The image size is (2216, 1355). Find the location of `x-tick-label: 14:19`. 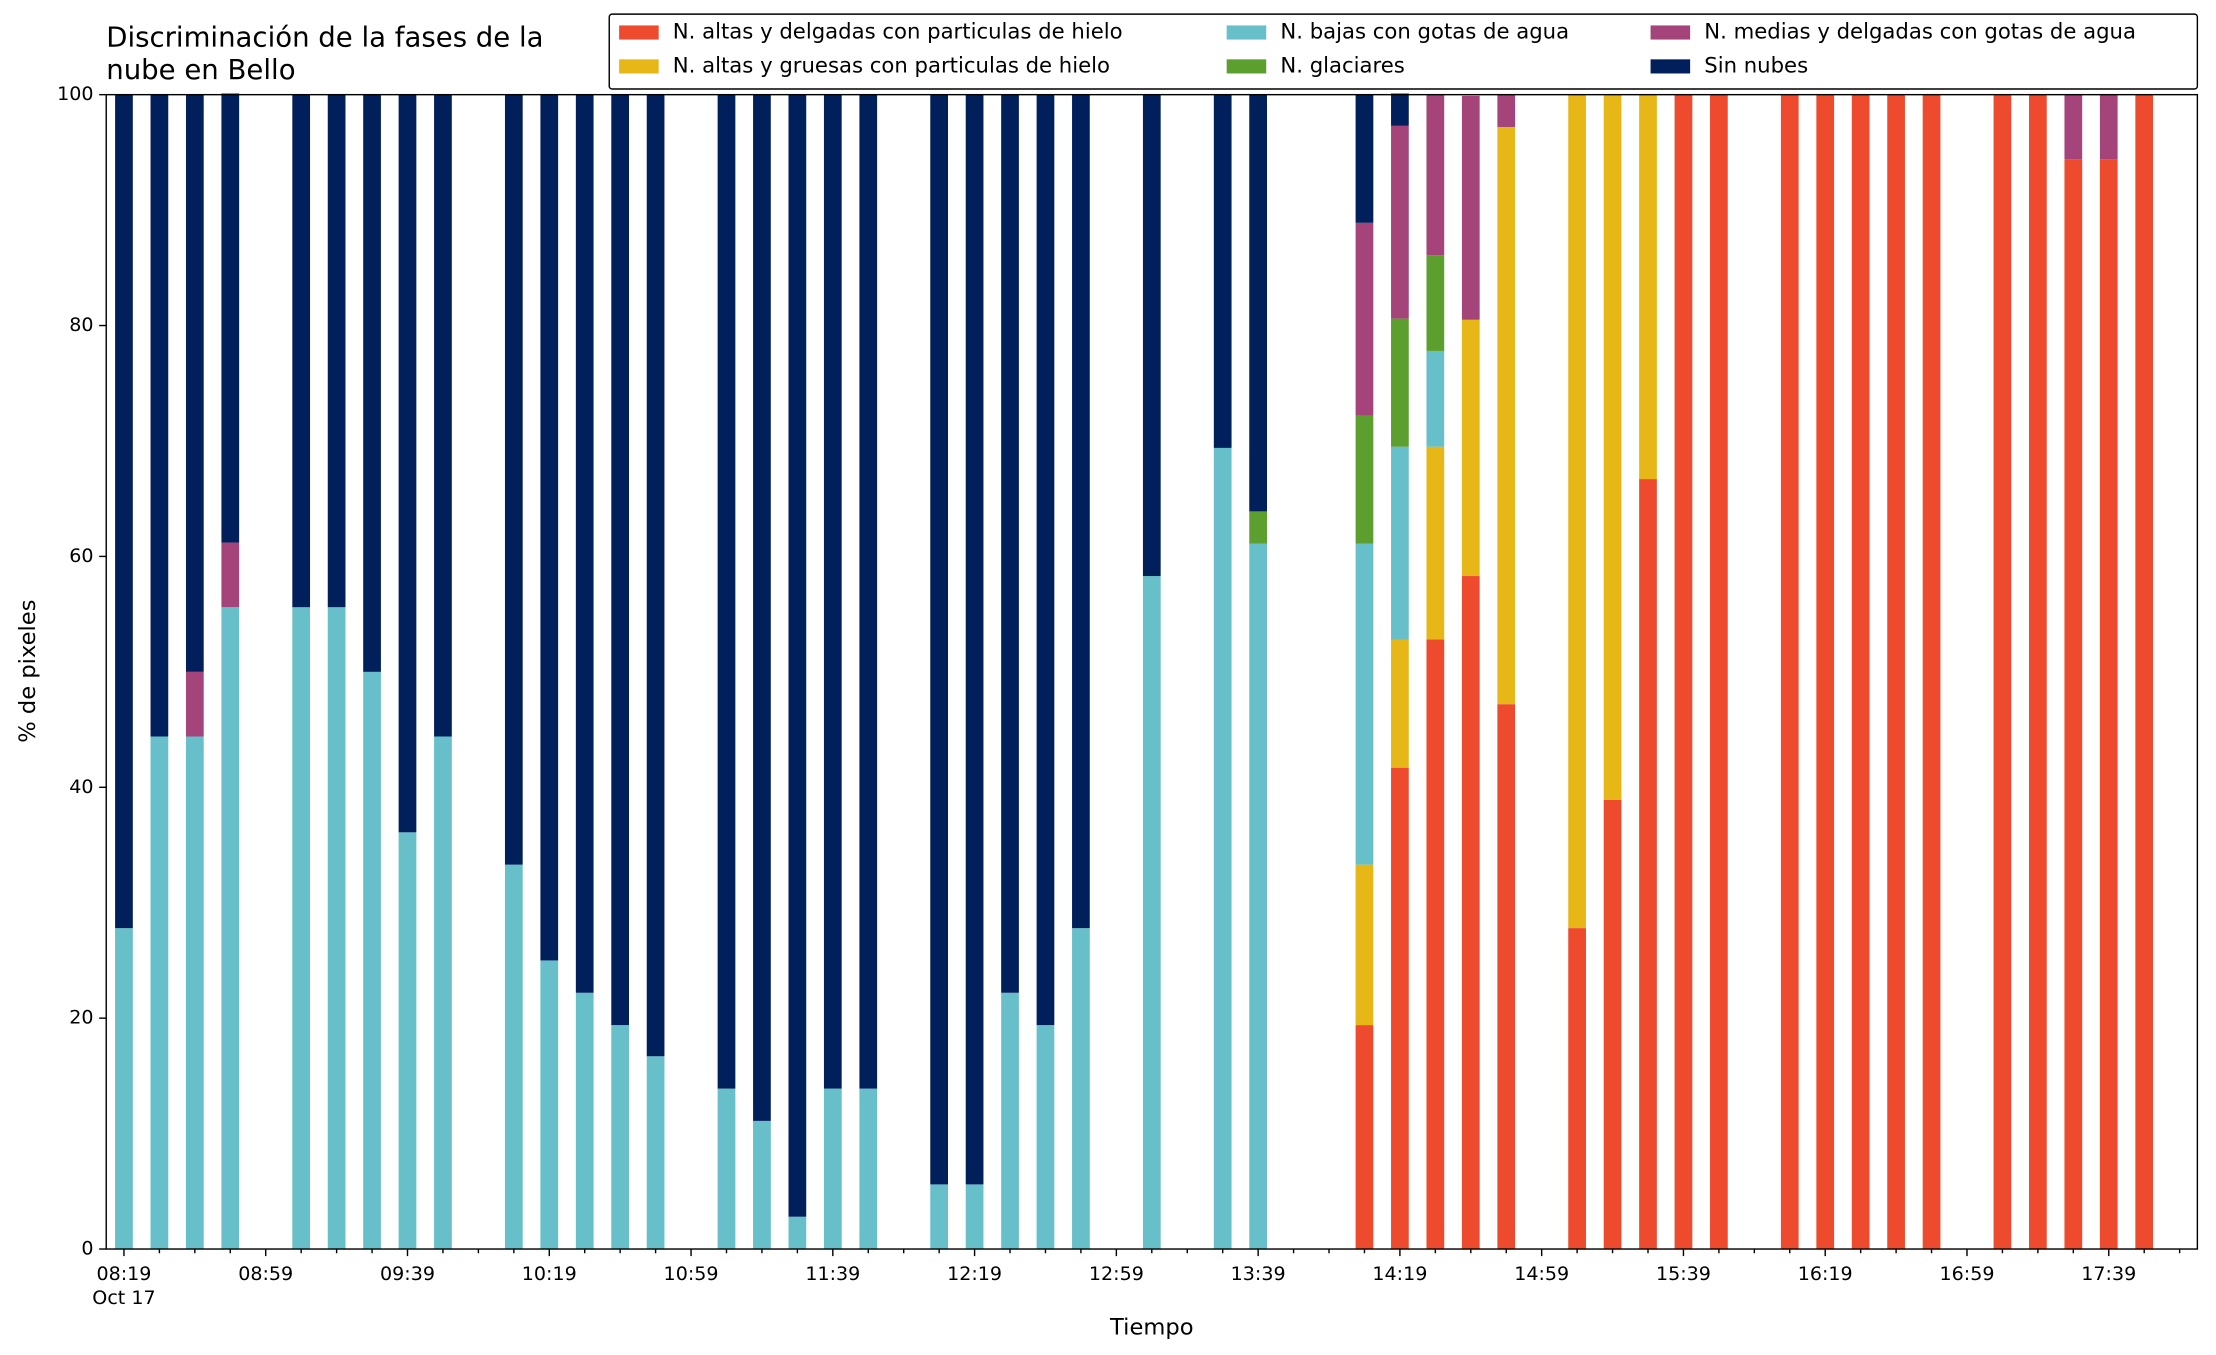

x-tick-label: 14:19 is located at coordinates (1399, 1274).